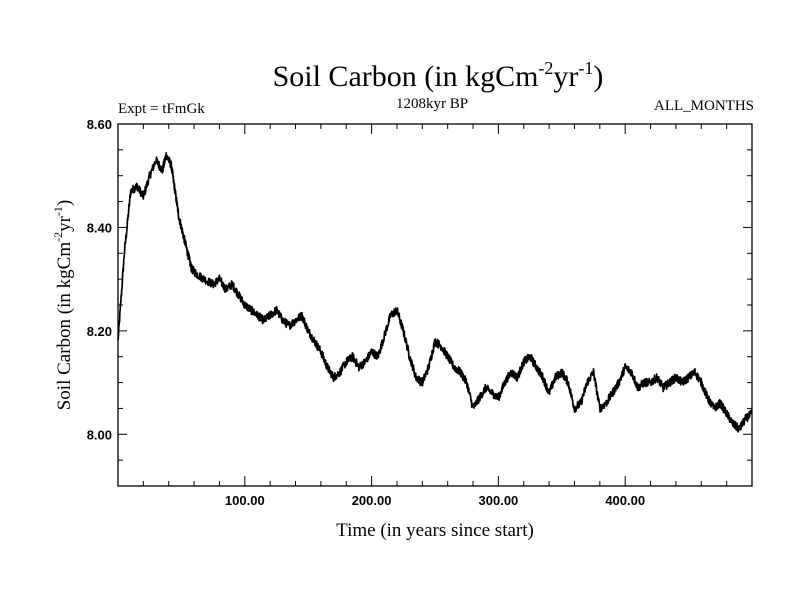 This screenshot has width=800, height=600. What do you see at coordinates (99, 124) in the screenshot?
I see `y-tick-label: 8.60` at bounding box center [99, 124].